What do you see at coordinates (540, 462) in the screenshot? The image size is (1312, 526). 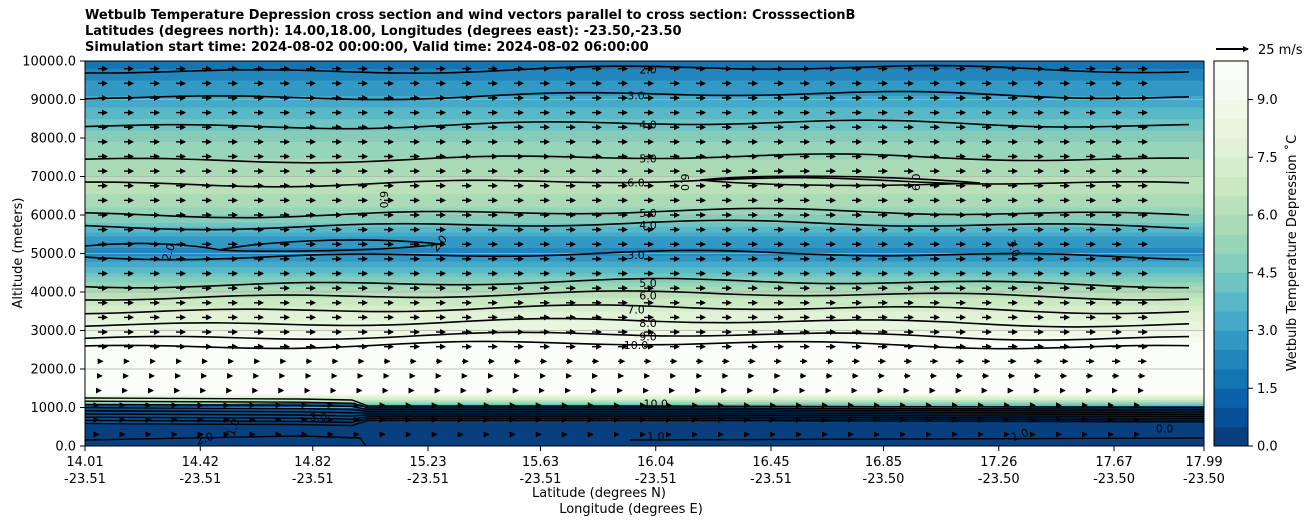 I see `x-tick-label-latitude: 15.63` at bounding box center [540, 462].